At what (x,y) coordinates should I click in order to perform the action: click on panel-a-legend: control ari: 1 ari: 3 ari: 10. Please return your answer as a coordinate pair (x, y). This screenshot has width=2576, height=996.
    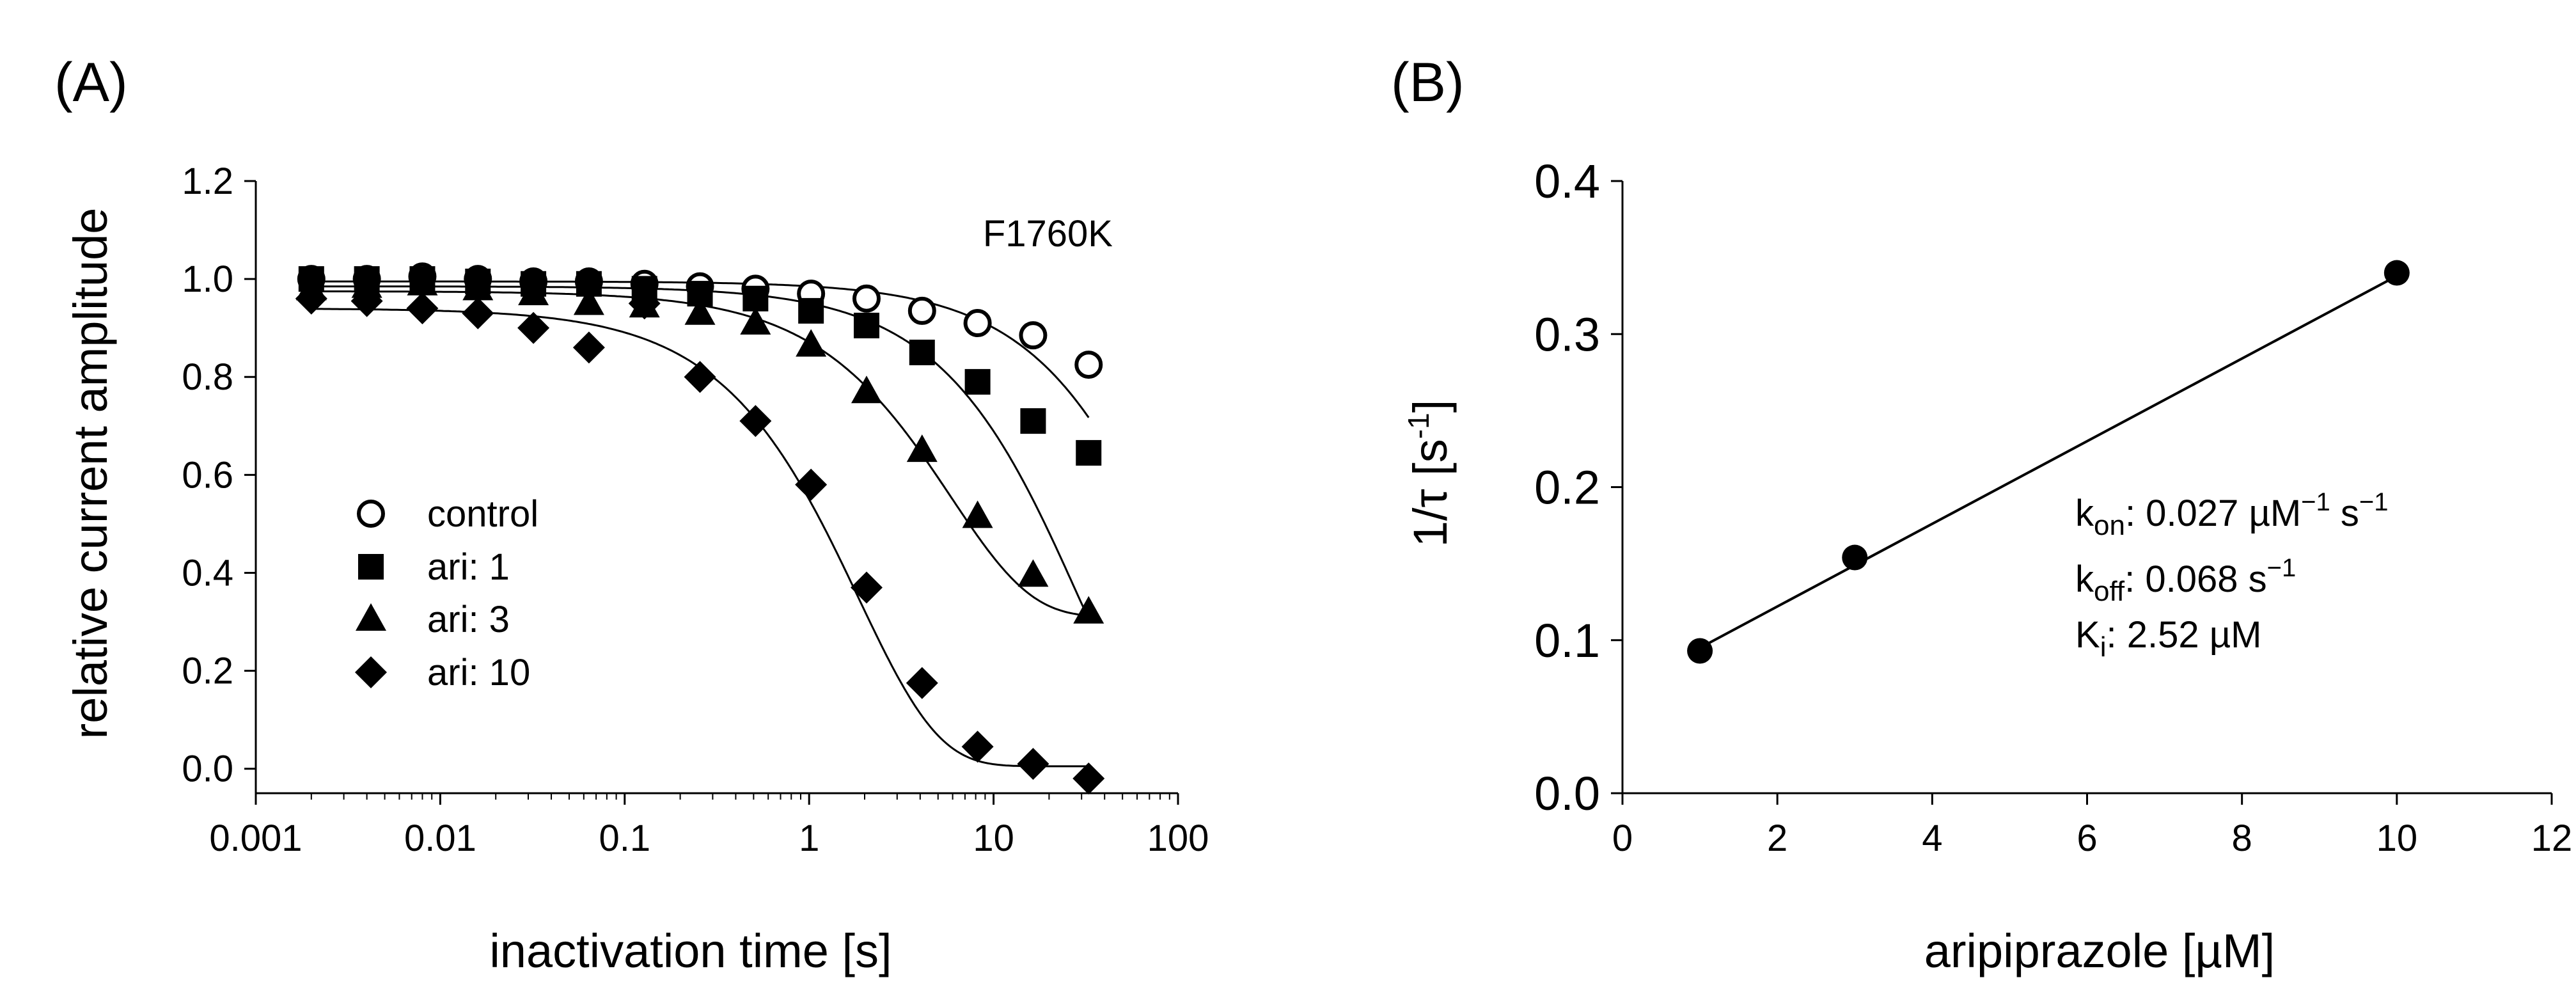
    Looking at the image, I should click on (446, 593).